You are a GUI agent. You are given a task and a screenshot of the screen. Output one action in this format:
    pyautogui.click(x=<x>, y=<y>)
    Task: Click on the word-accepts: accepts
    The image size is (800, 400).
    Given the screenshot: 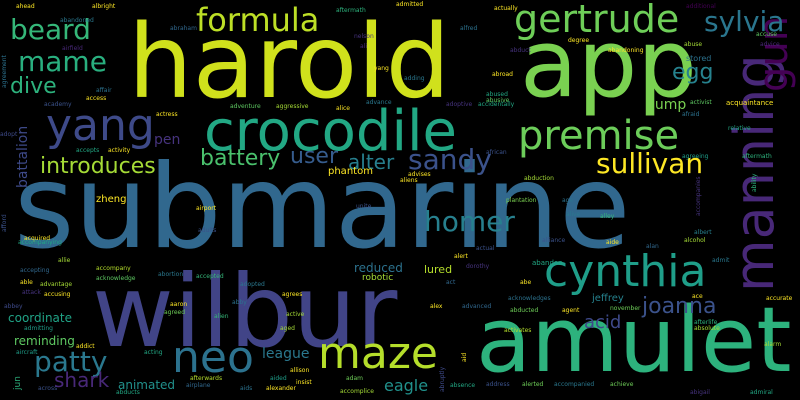 What is the action you would take?
    pyautogui.click(x=88, y=150)
    